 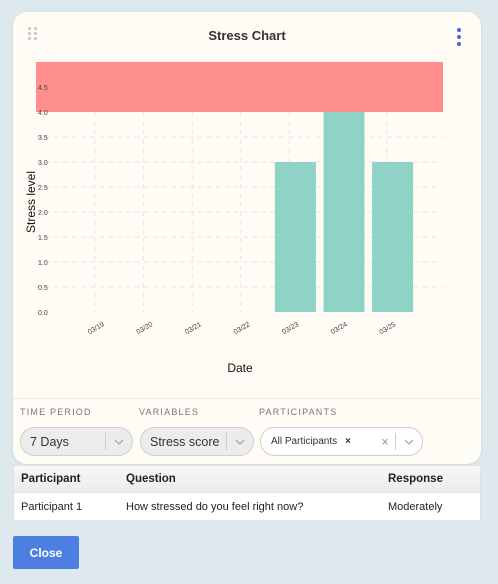 I want to click on close-button: Close, so click(x=46, y=552).